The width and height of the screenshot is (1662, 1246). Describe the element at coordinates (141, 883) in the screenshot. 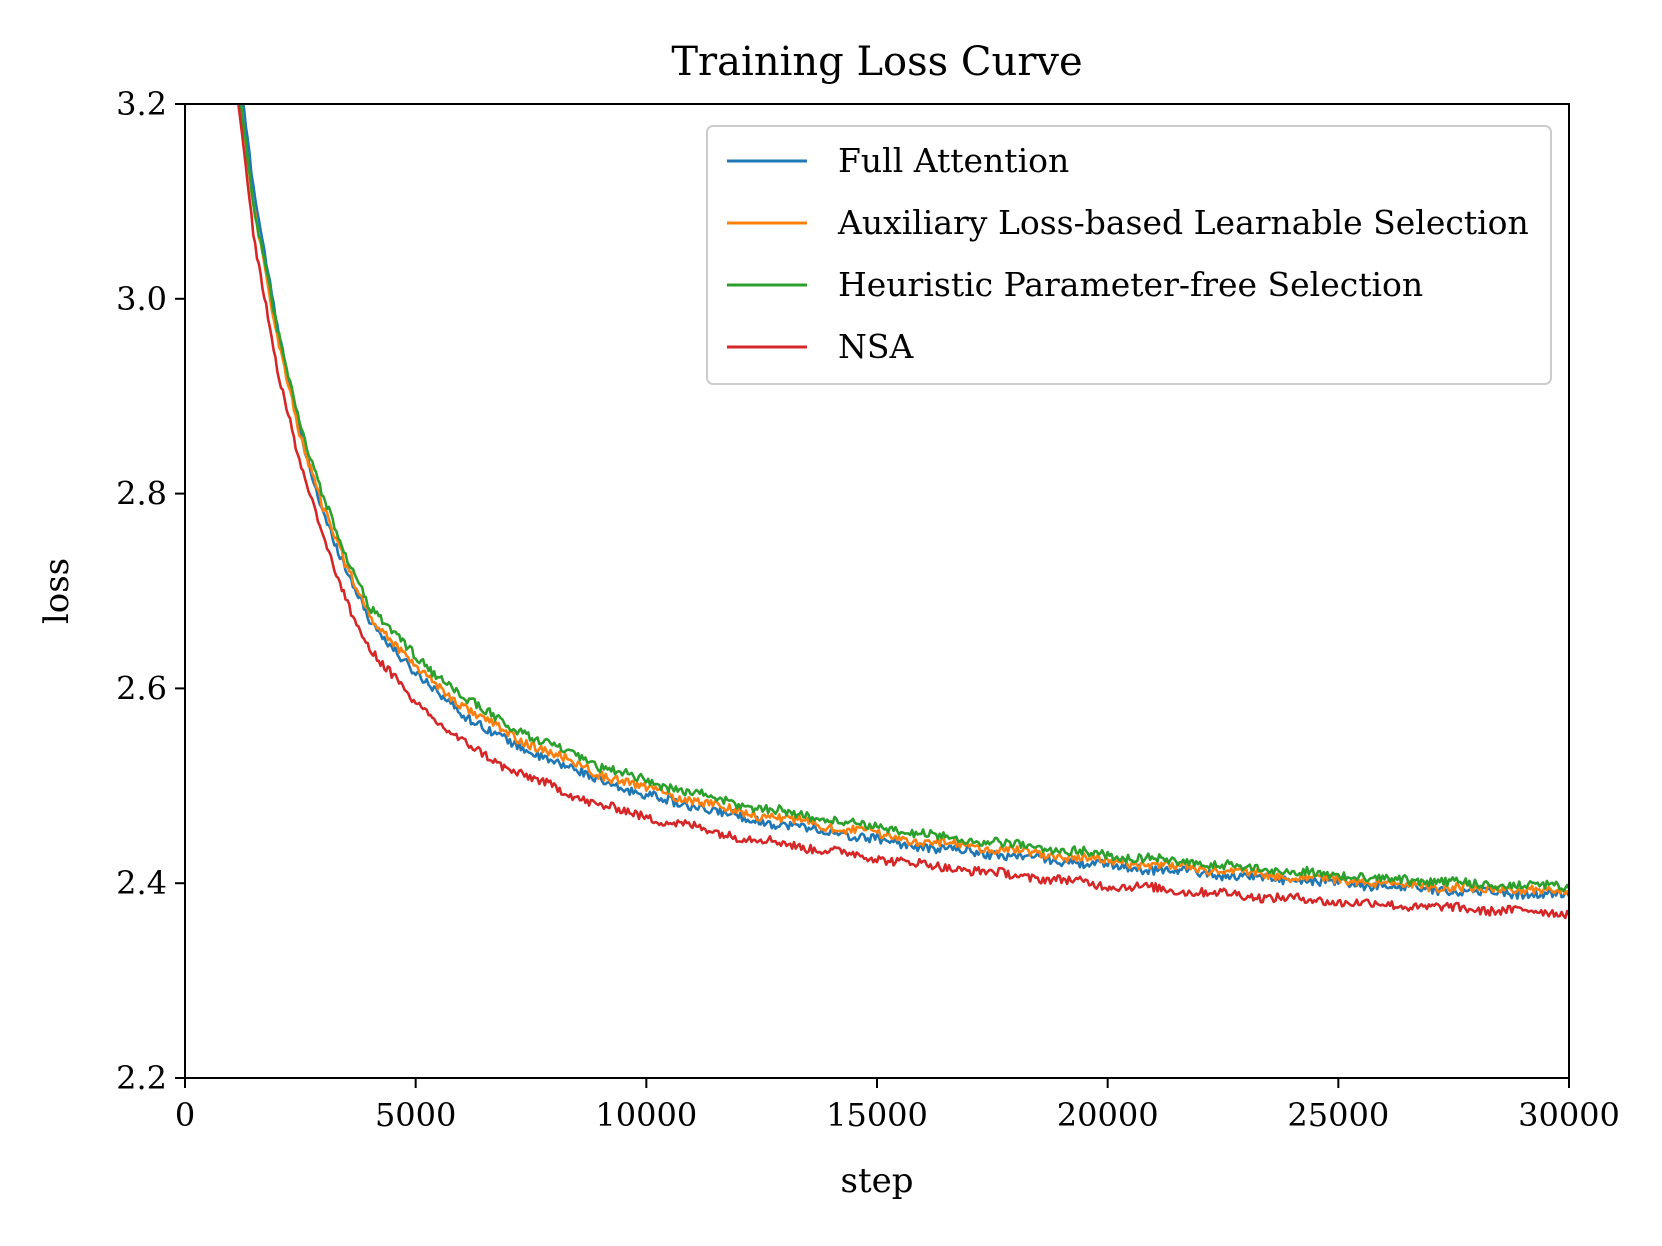

I see `y-tick-label: 2.4` at that location.